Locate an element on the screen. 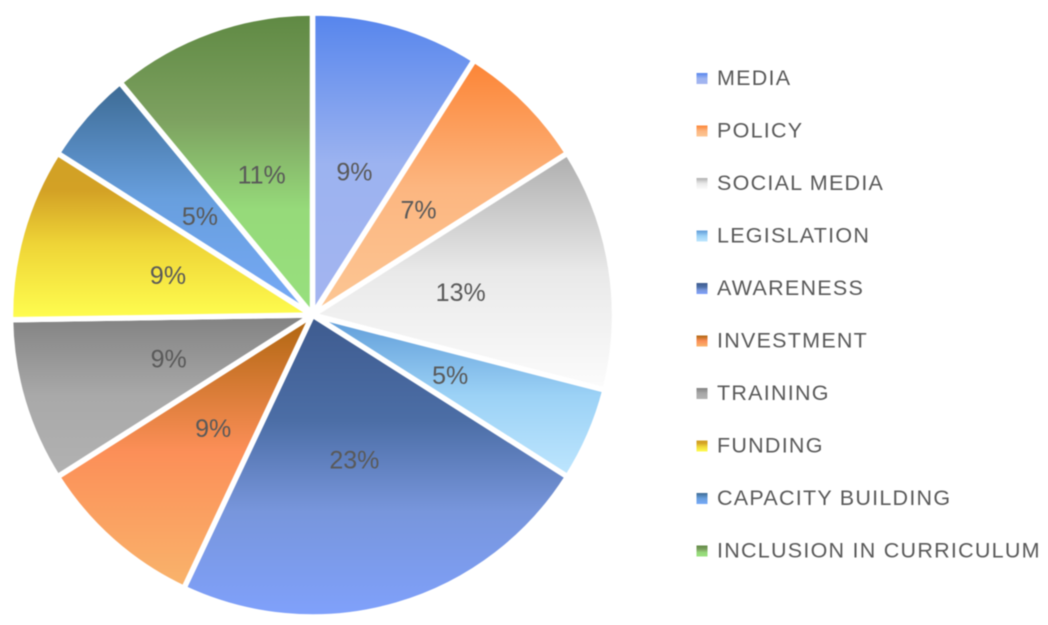  svg-text: 13% is located at coordinates (461, 293).